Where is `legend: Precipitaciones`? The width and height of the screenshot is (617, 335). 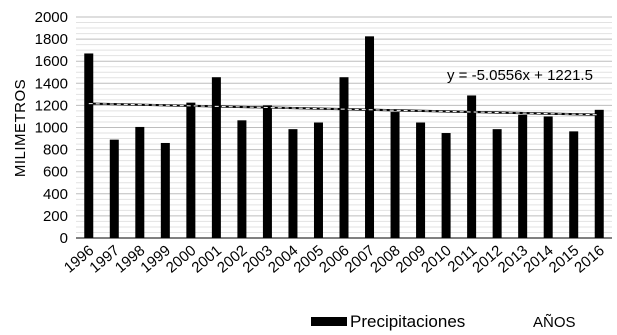
legend: Precipitaciones is located at coordinates (388, 321).